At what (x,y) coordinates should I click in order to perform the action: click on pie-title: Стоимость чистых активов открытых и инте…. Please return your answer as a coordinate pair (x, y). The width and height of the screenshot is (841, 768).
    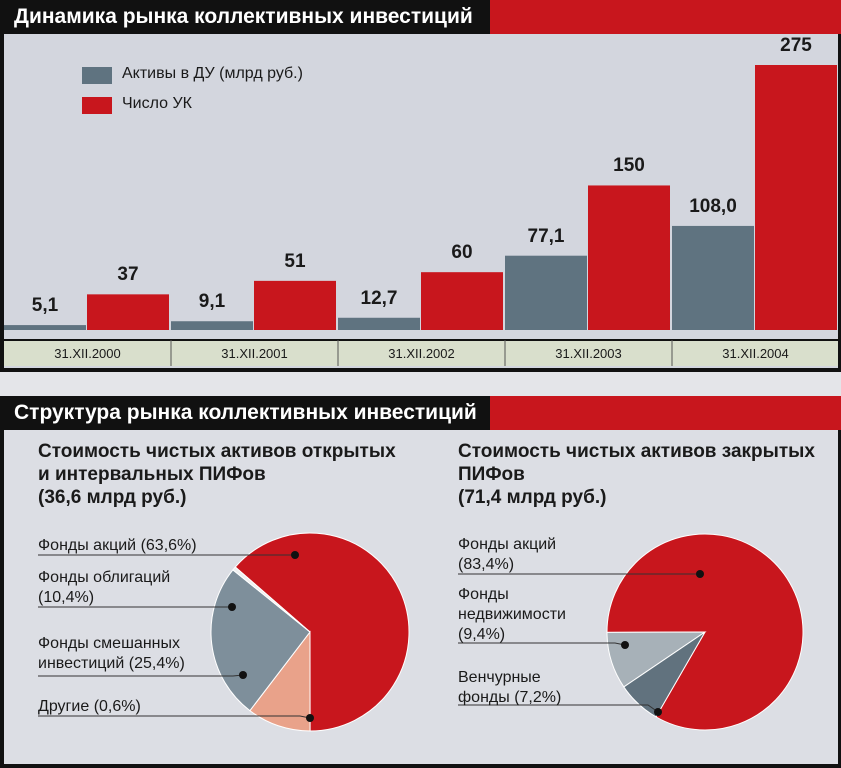
    Looking at the image, I should click on (223, 474).